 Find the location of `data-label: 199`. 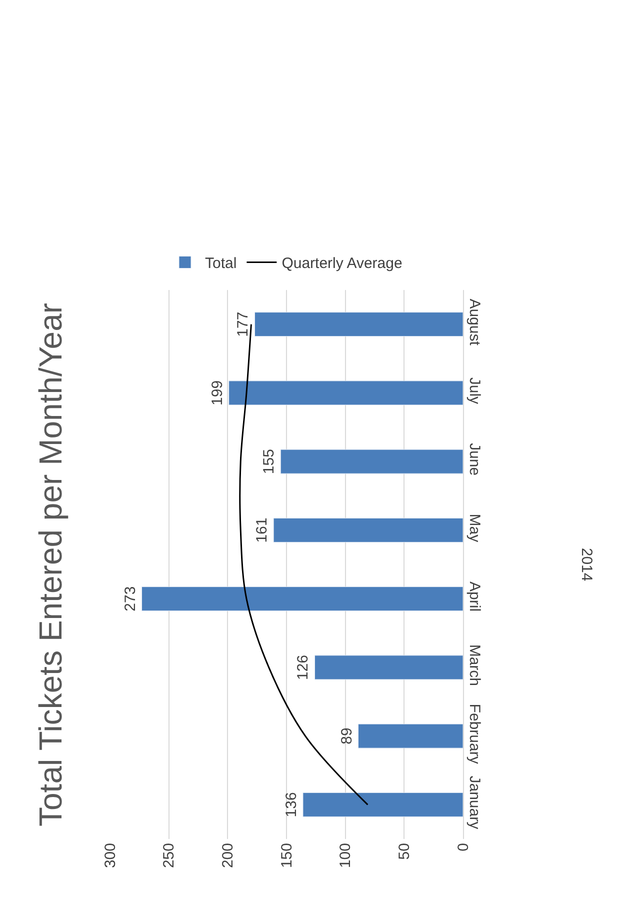

data-label: 199 is located at coordinates (217, 393).